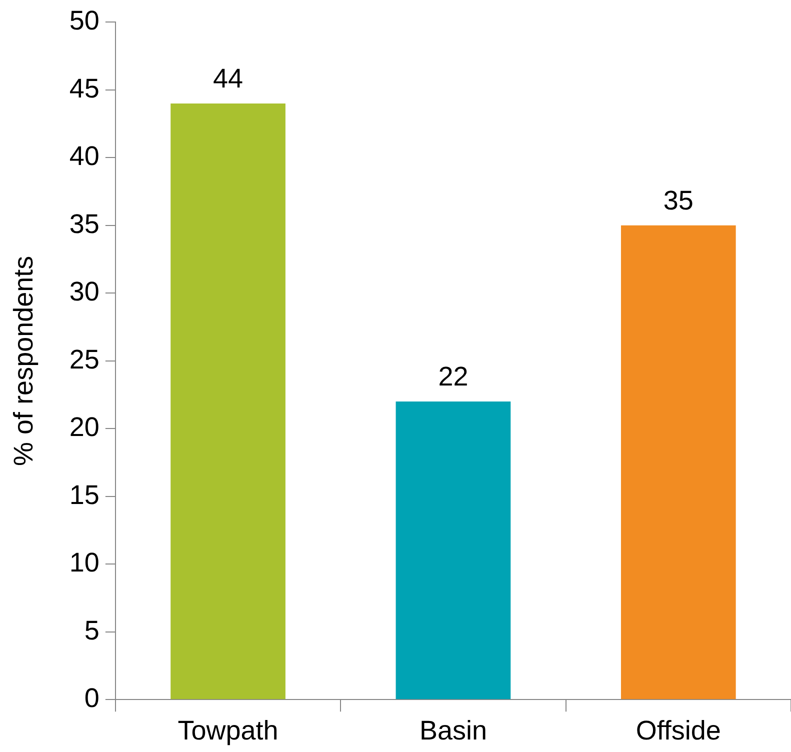 The width and height of the screenshot is (791, 752). Describe the element at coordinates (92, 630) in the screenshot. I see `y-tick-label: 5` at that location.